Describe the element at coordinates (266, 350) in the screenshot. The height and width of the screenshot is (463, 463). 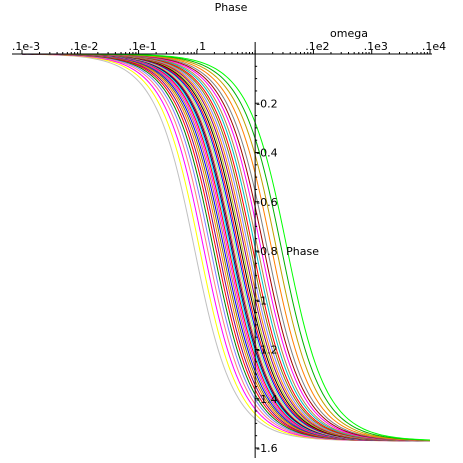
I see `y-tick-label: -1.2` at that location.